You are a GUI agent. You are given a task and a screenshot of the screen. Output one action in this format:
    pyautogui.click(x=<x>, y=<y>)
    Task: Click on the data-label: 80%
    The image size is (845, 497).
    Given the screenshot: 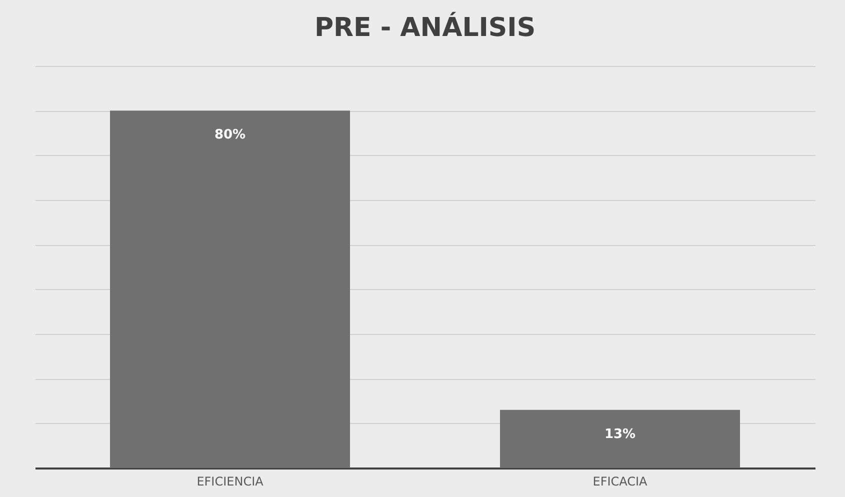 What is the action you would take?
    pyautogui.click(x=230, y=135)
    